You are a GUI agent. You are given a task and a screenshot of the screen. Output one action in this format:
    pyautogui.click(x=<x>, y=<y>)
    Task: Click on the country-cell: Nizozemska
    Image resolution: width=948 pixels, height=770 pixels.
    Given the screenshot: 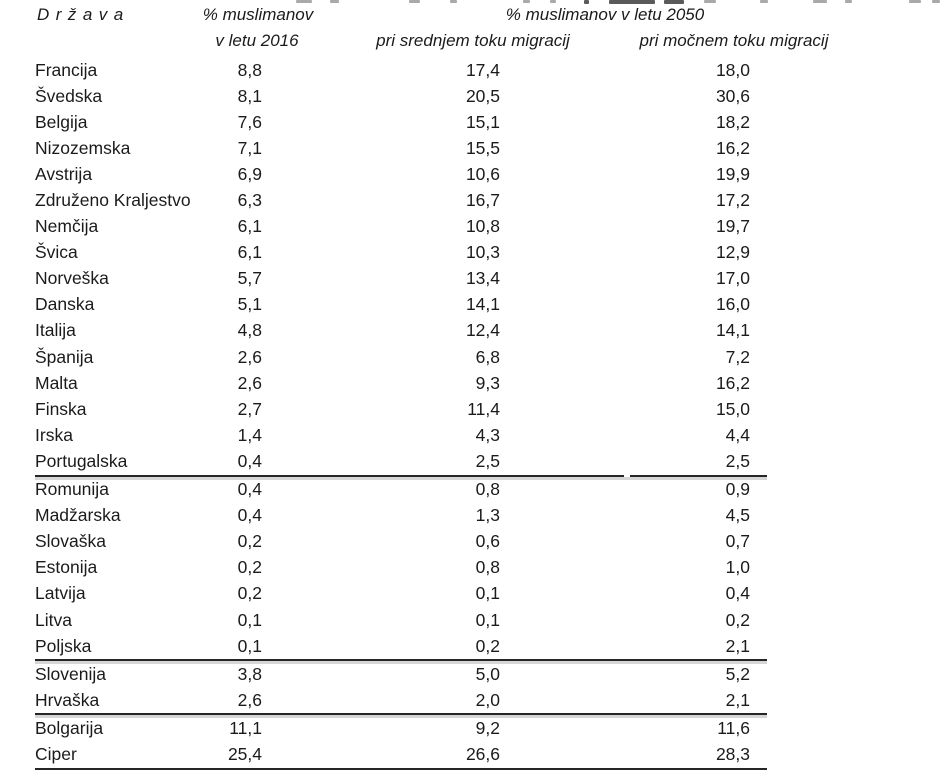 What is the action you would take?
    pyautogui.click(x=83, y=147)
    